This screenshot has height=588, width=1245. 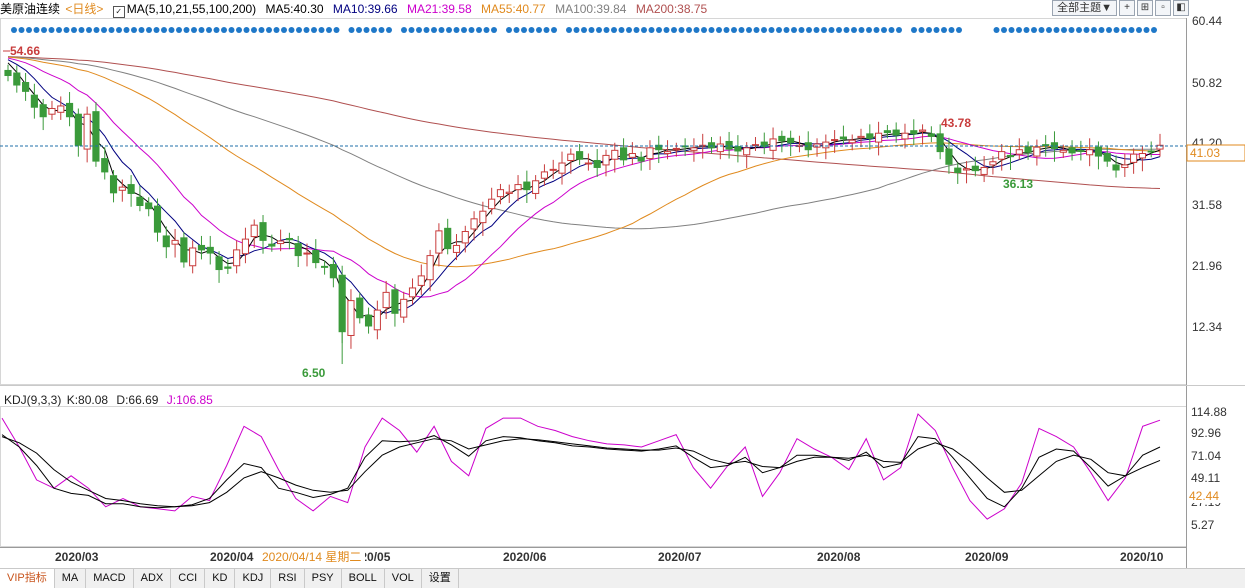 I want to click on tab-kd: KD, so click(x=220, y=578).